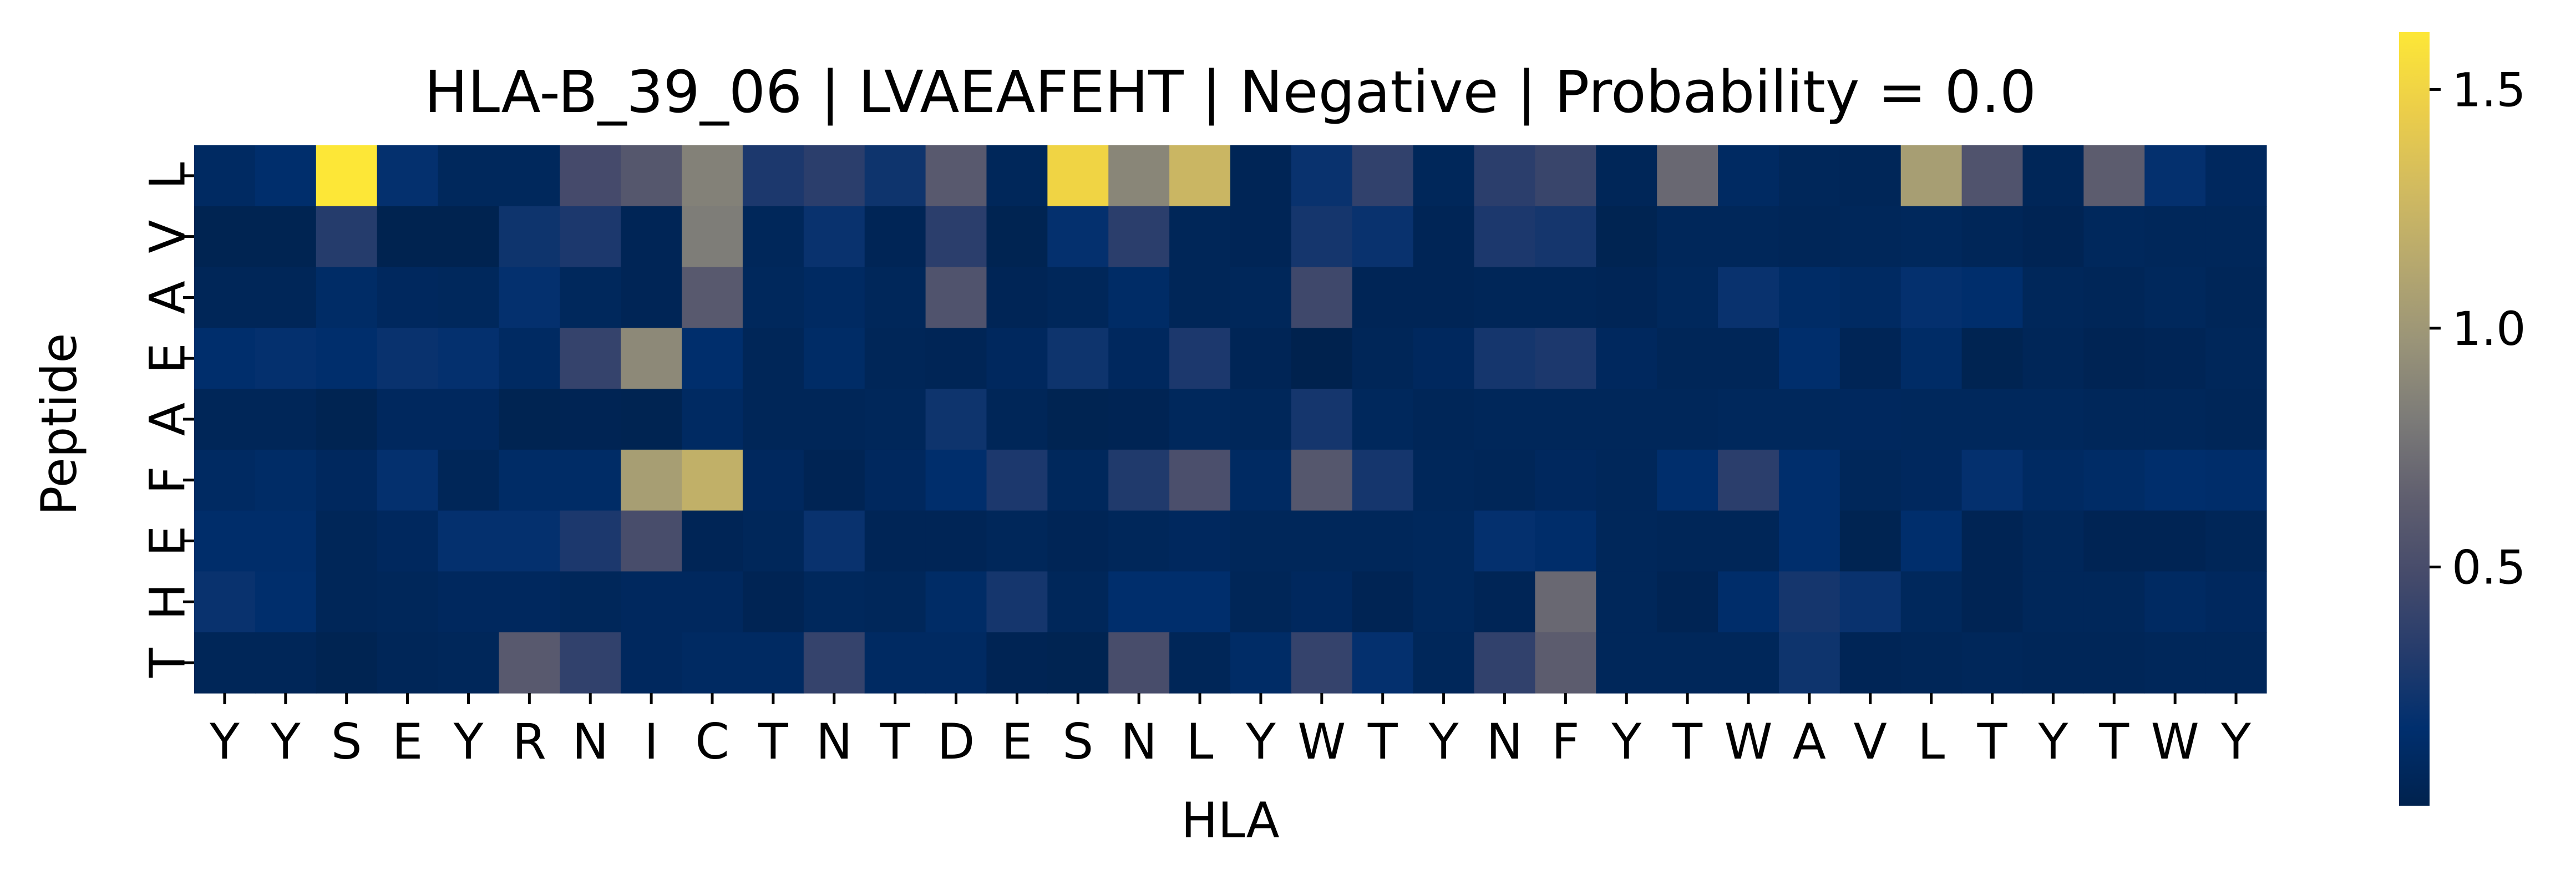  What do you see at coordinates (1931, 741) in the screenshot?
I see `x-tick-label: L` at bounding box center [1931, 741].